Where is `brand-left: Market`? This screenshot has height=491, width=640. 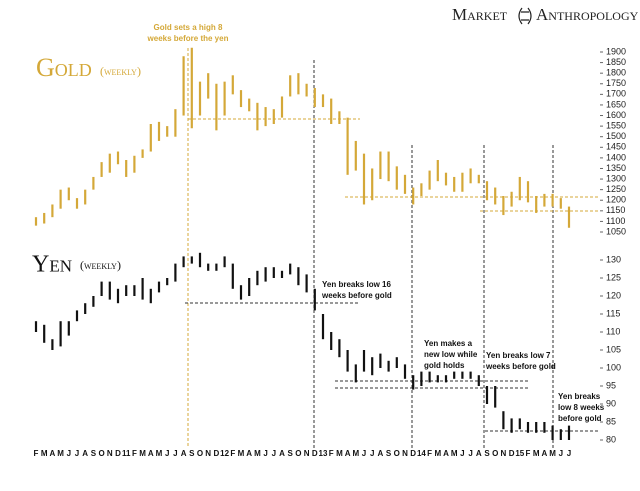 brand-left: Market is located at coordinates (480, 14).